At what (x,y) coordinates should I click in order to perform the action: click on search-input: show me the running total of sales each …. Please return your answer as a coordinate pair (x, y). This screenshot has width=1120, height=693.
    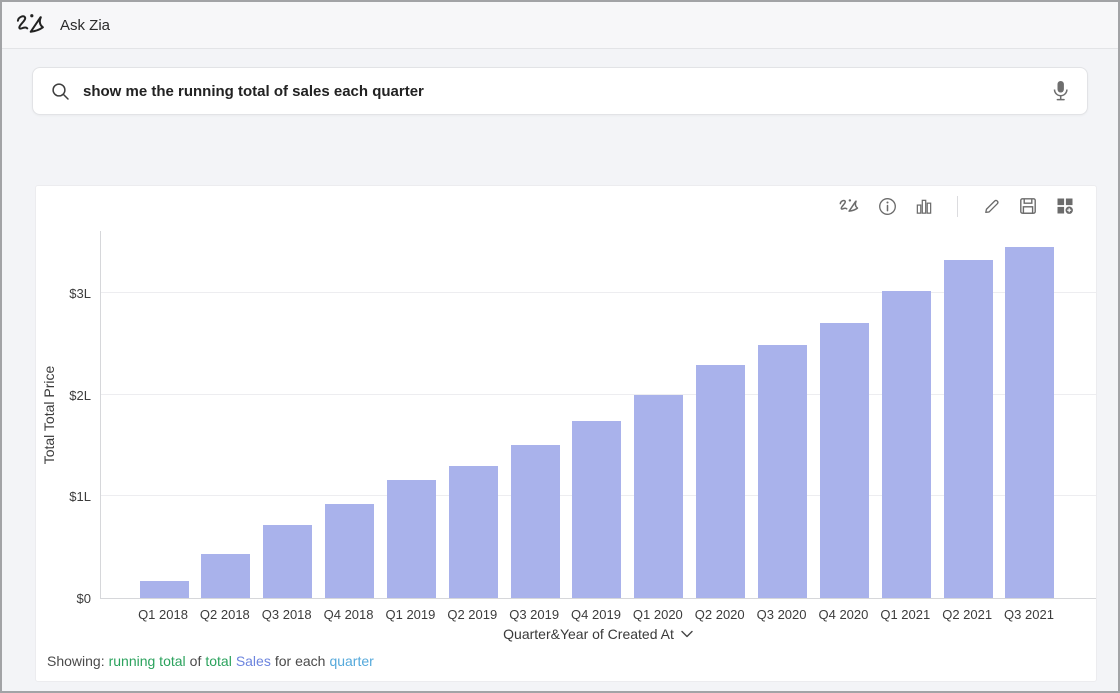
    Looking at the image, I should click on (253, 91).